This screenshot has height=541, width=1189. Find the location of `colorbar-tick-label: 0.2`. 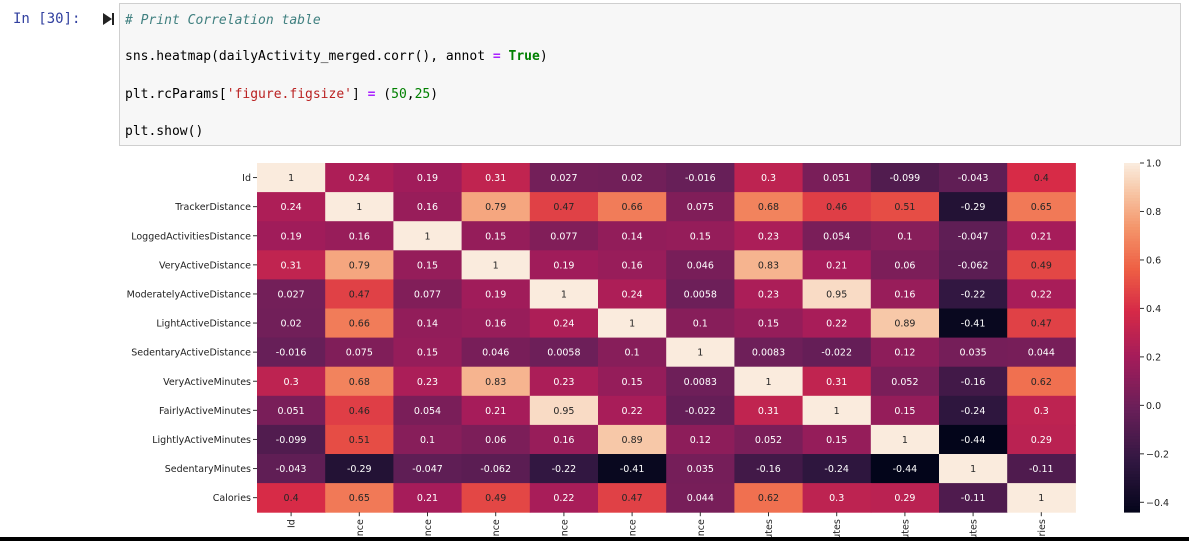

colorbar-tick-label: 0.2 is located at coordinates (1153, 357).